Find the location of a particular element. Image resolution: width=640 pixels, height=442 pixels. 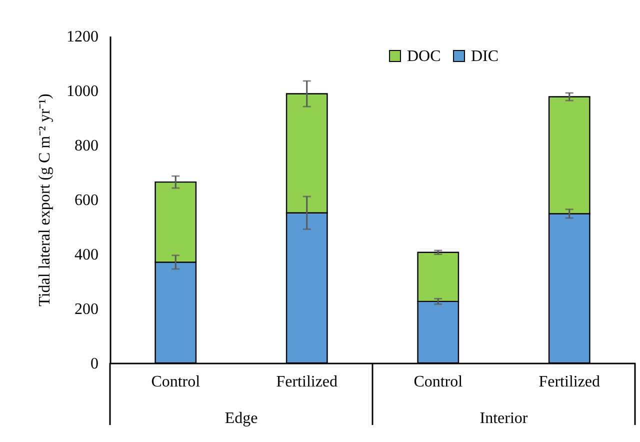

y-tick-label: 0 is located at coordinates (94, 364).